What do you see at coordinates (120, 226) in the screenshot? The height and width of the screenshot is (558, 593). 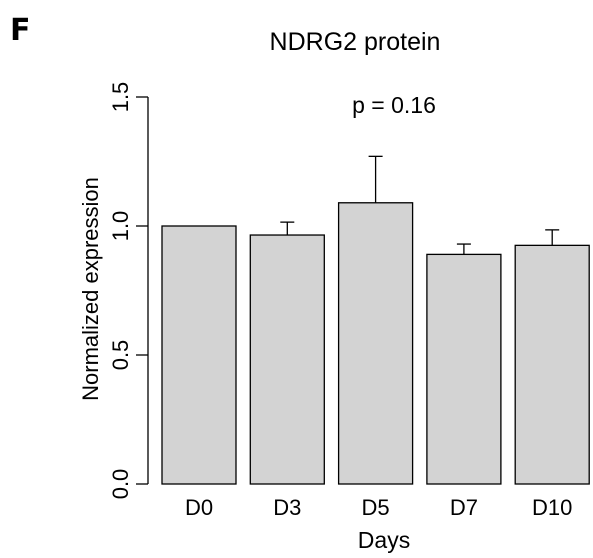 I see `y-tick-label-2: 1.0` at bounding box center [120, 226].